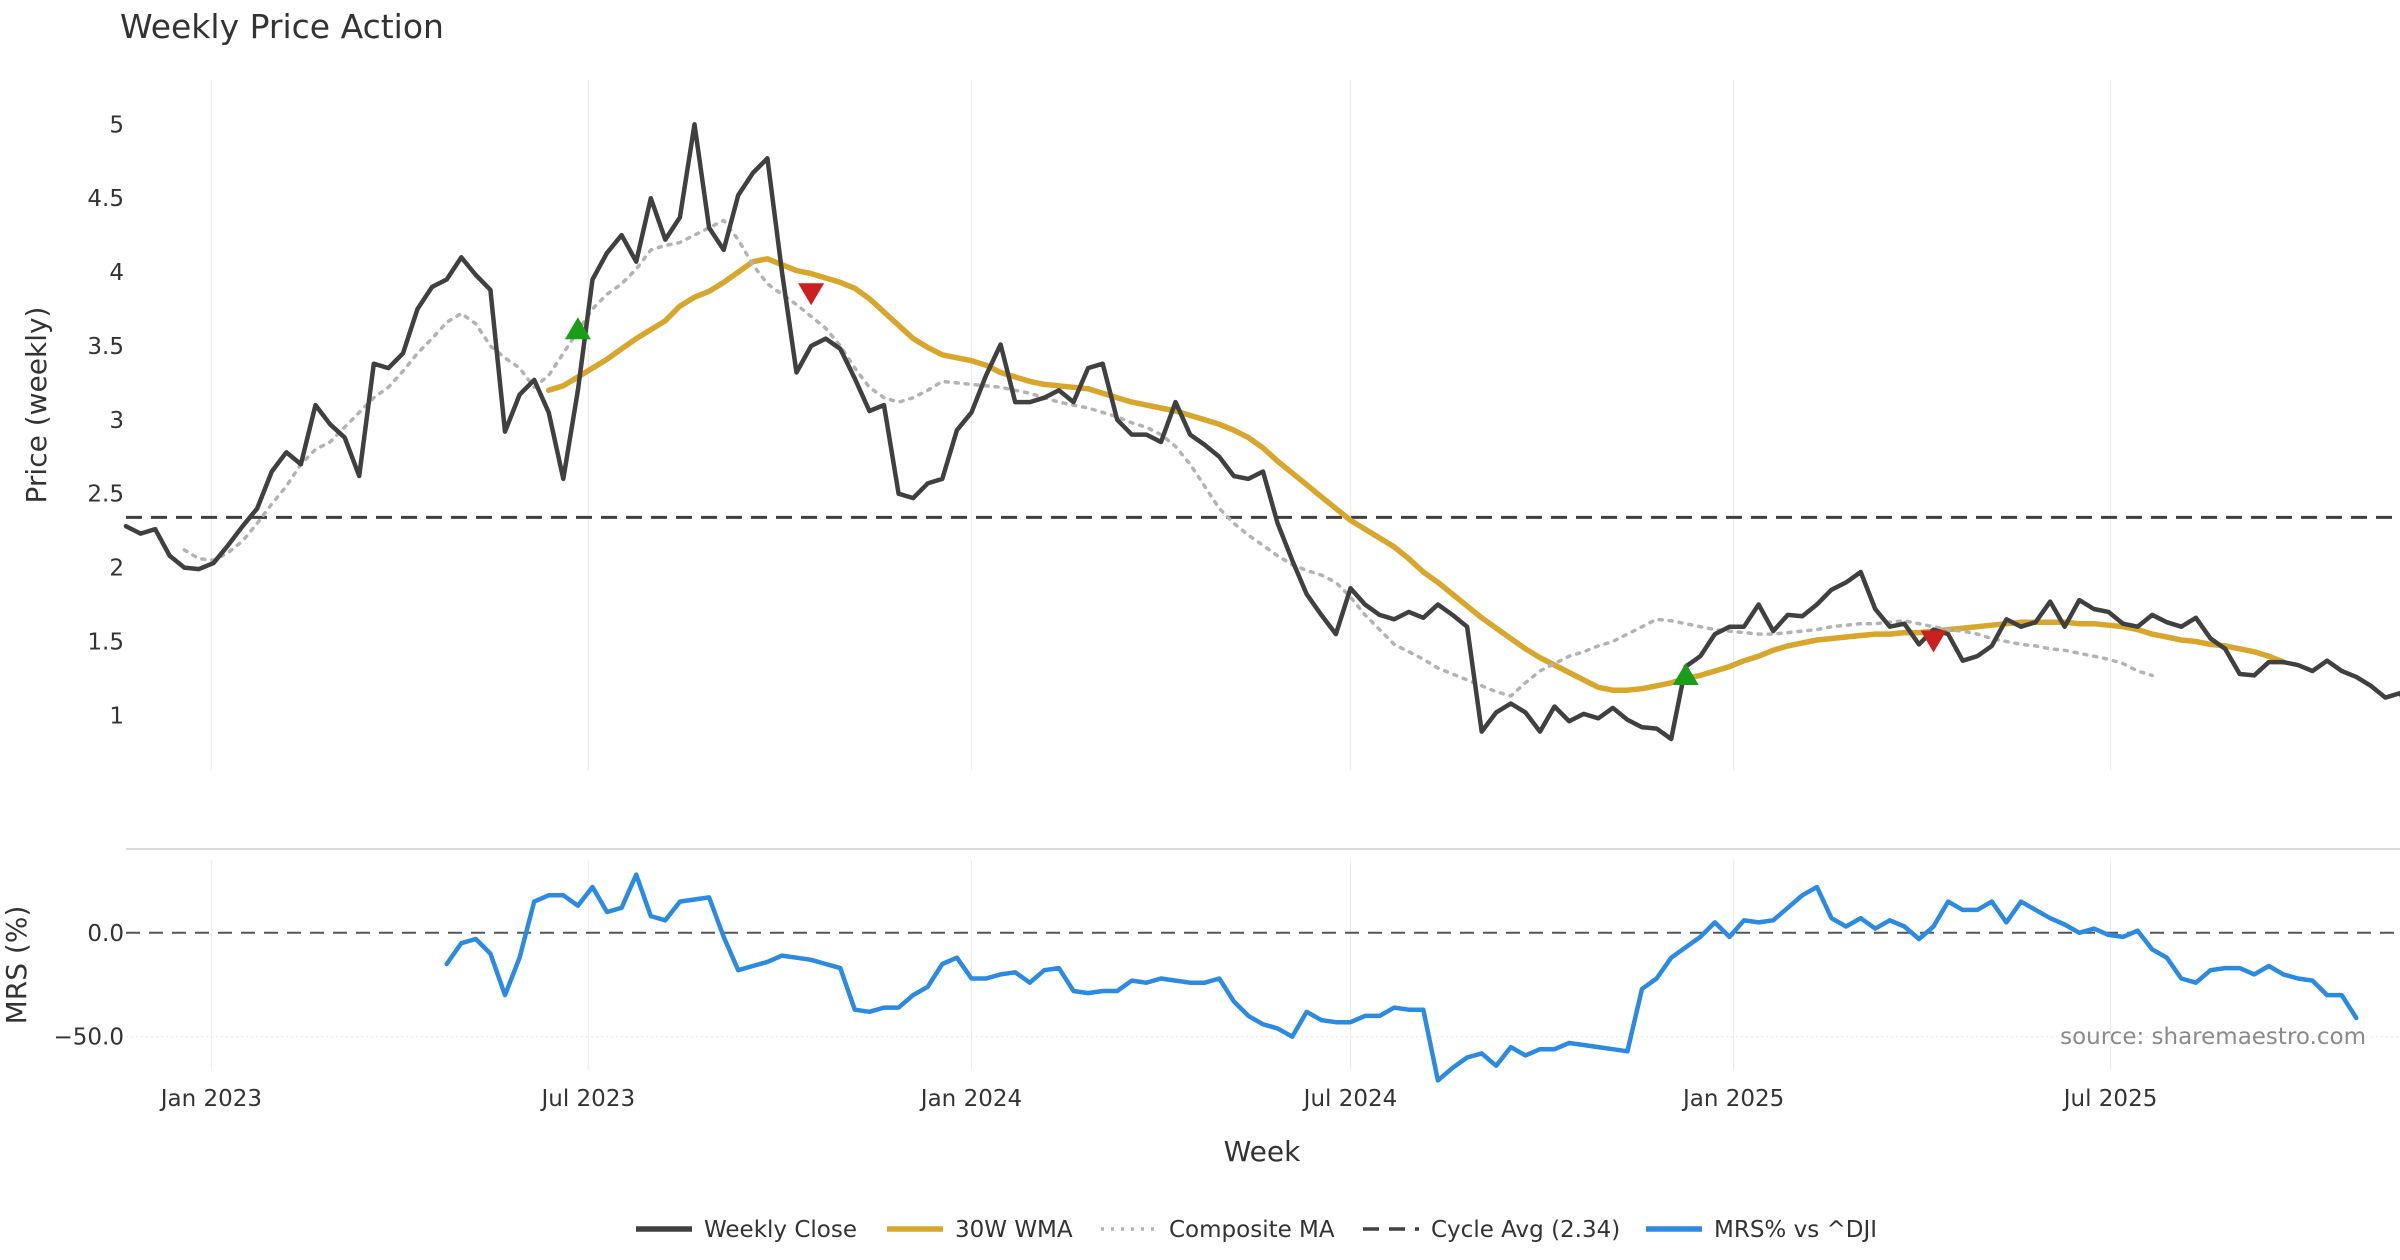  I want to click on price-y-tick-label: 3.5, so click(105, 347).